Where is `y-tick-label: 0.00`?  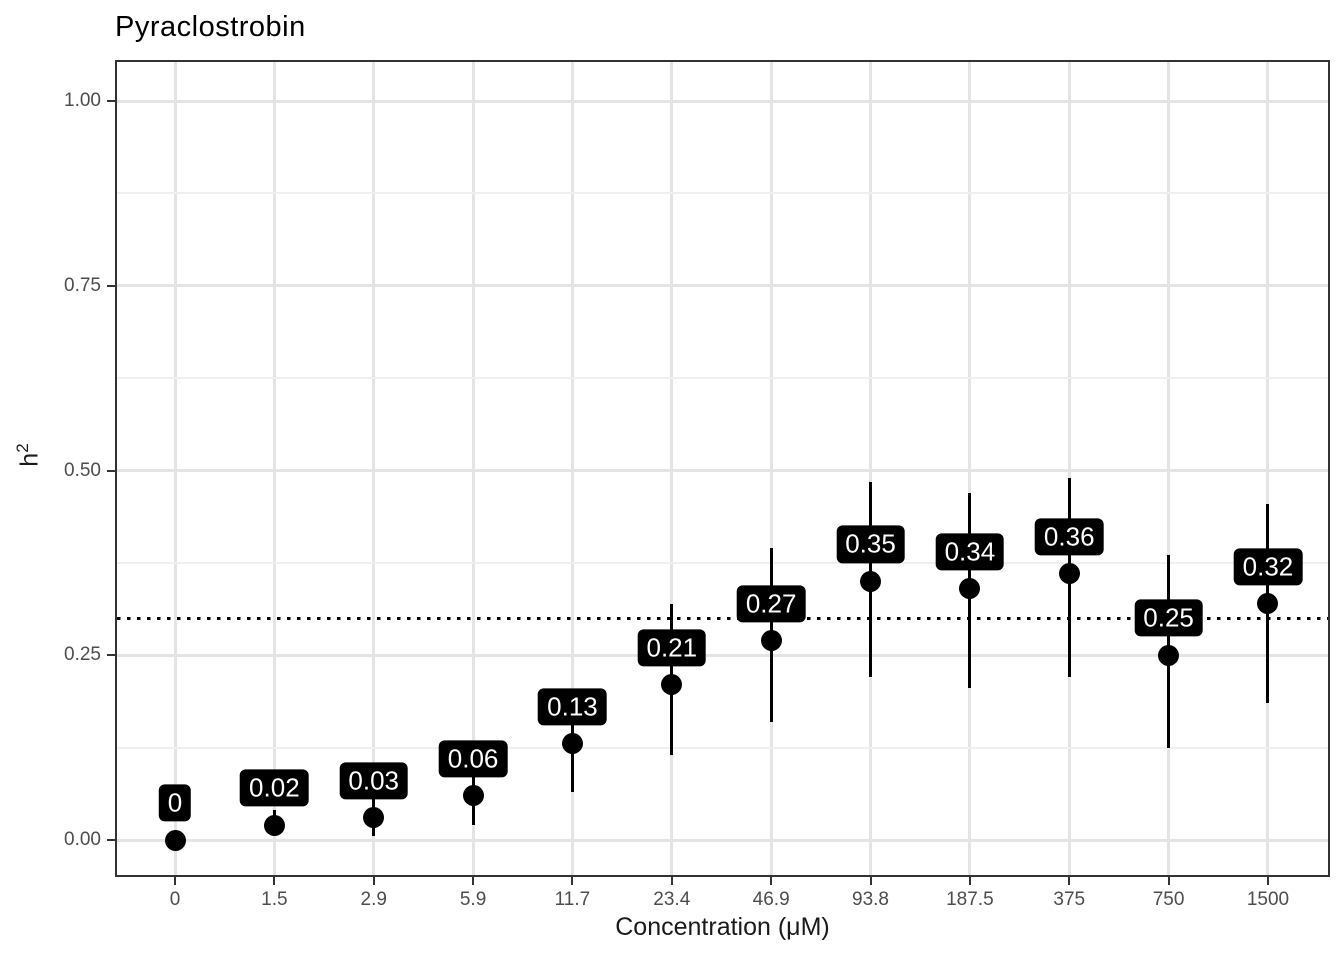 y-tick-label: 0.00 is located at coordinates (82, 839).